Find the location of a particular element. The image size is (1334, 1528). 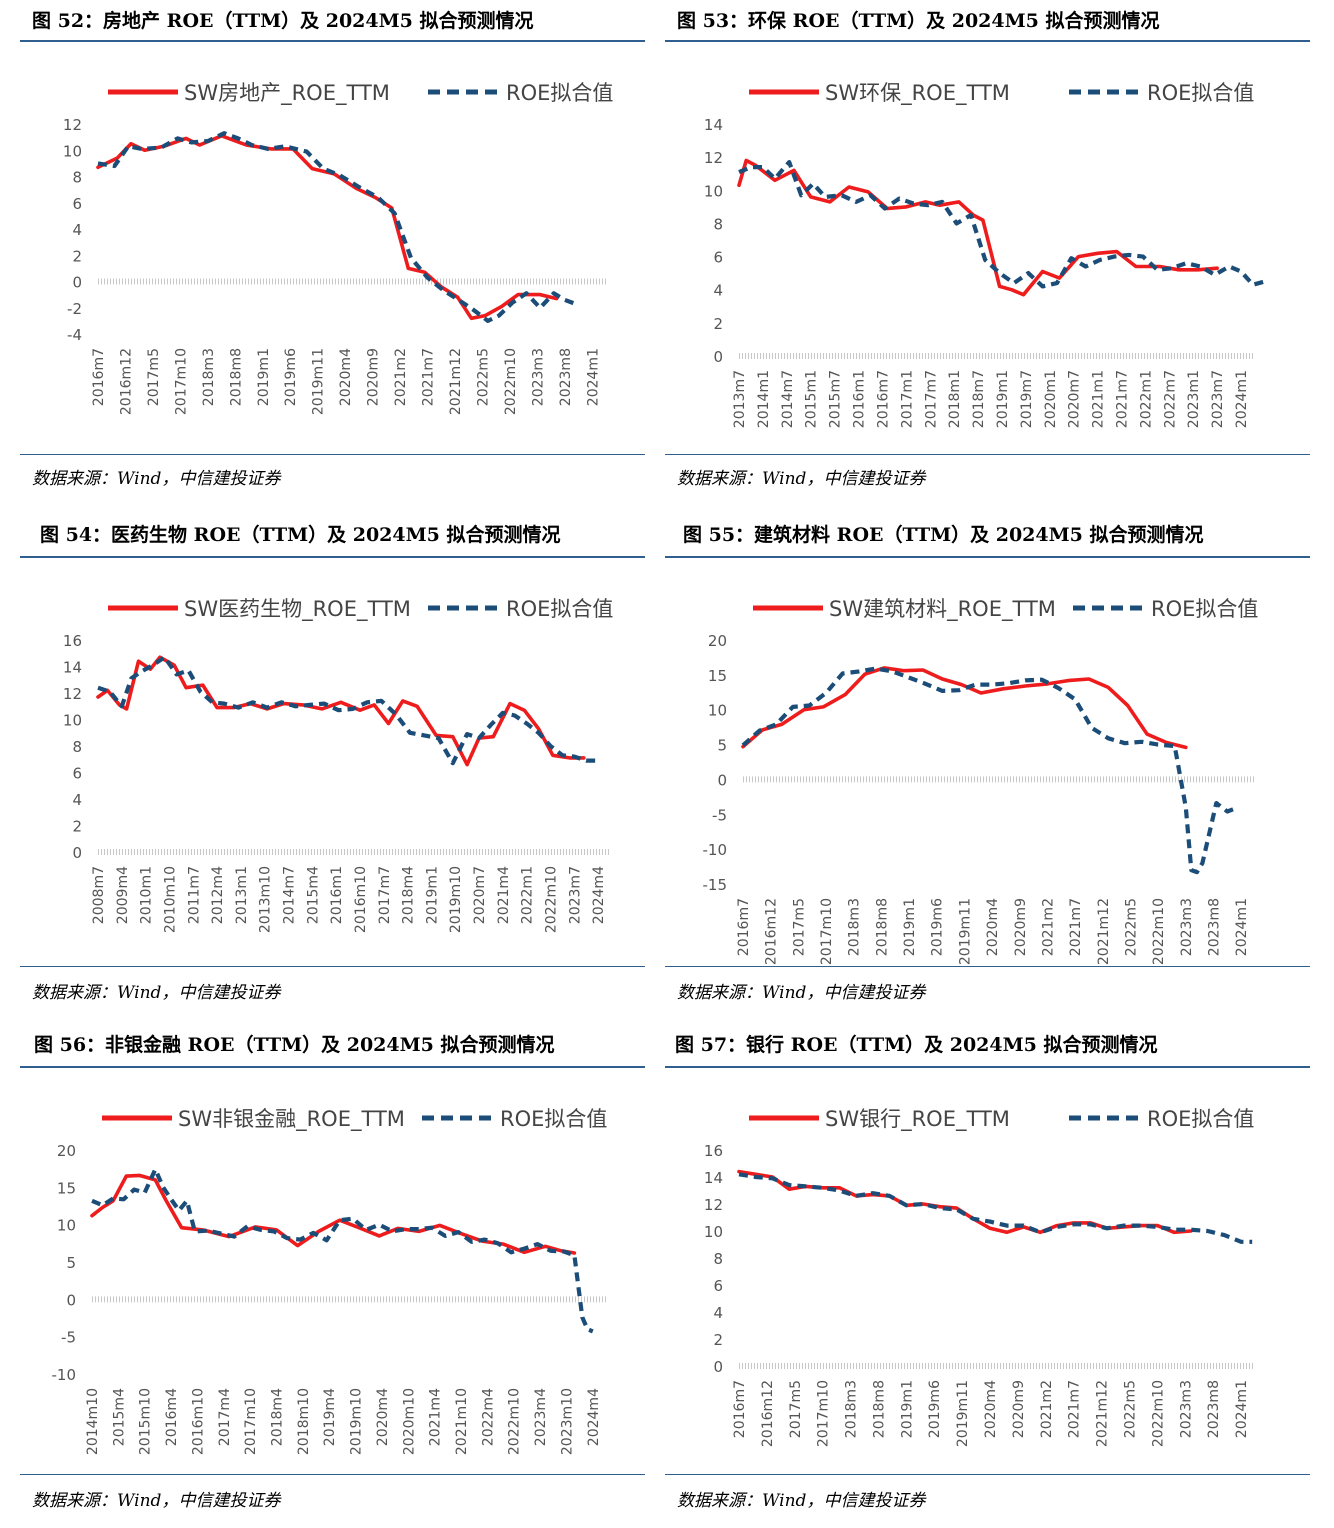

y-tick-label: -5 is located at coordinates (68, 1338).